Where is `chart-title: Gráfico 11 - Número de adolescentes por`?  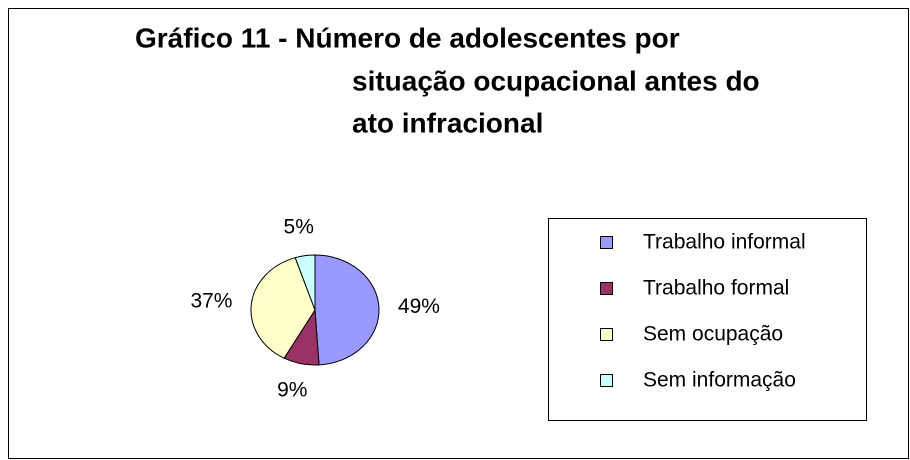
chart-title: Gráfico 11 - Número de adolescentes por is located at coordinates (407, 37).